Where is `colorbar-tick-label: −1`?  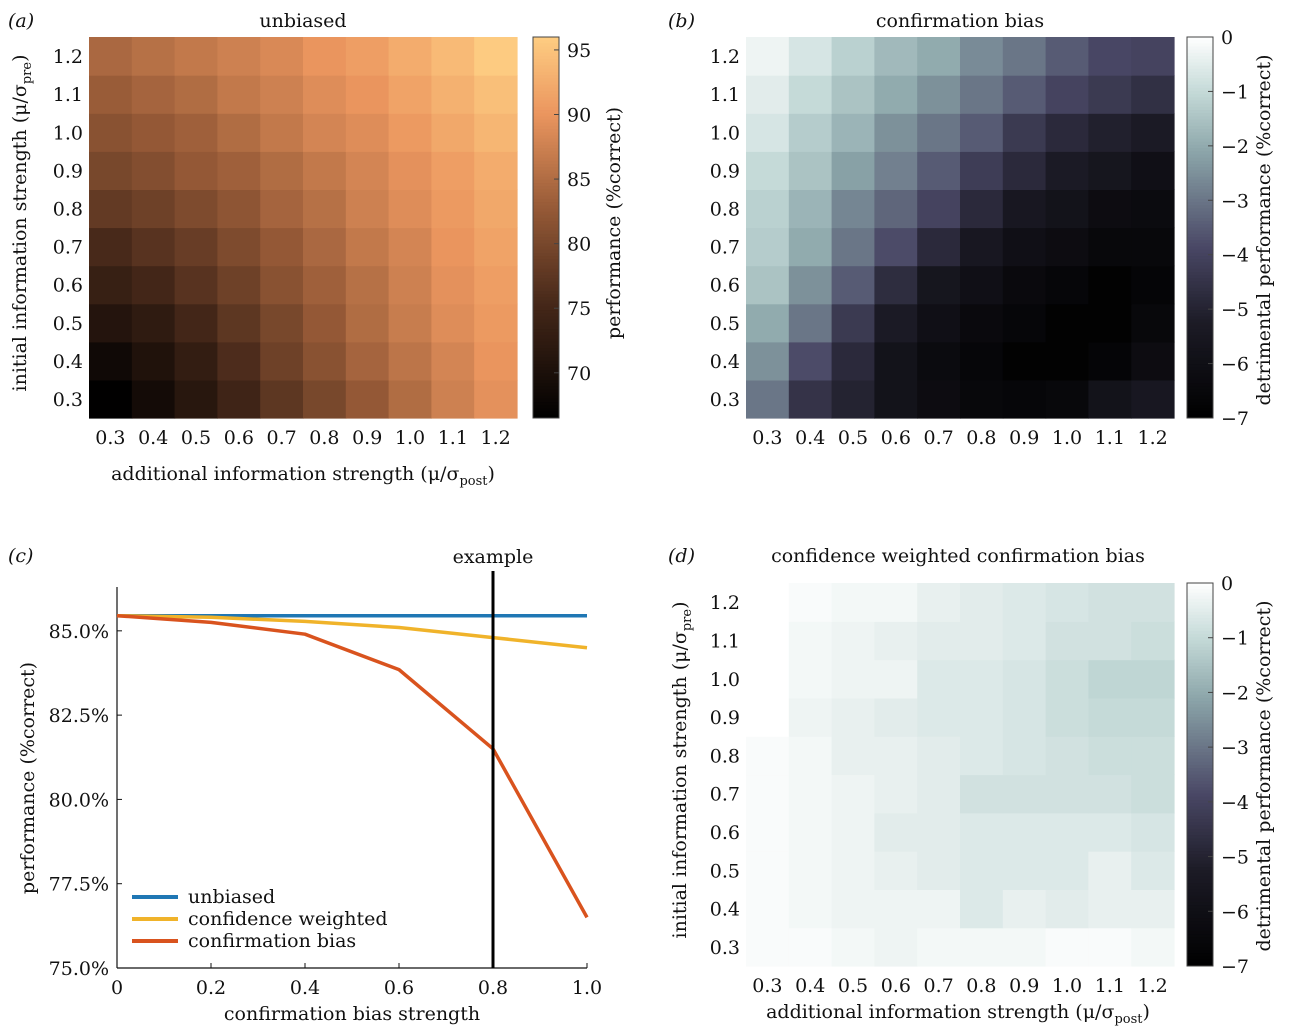 colorbar-tick-label: −1 is located at coordinates (1235, 639).